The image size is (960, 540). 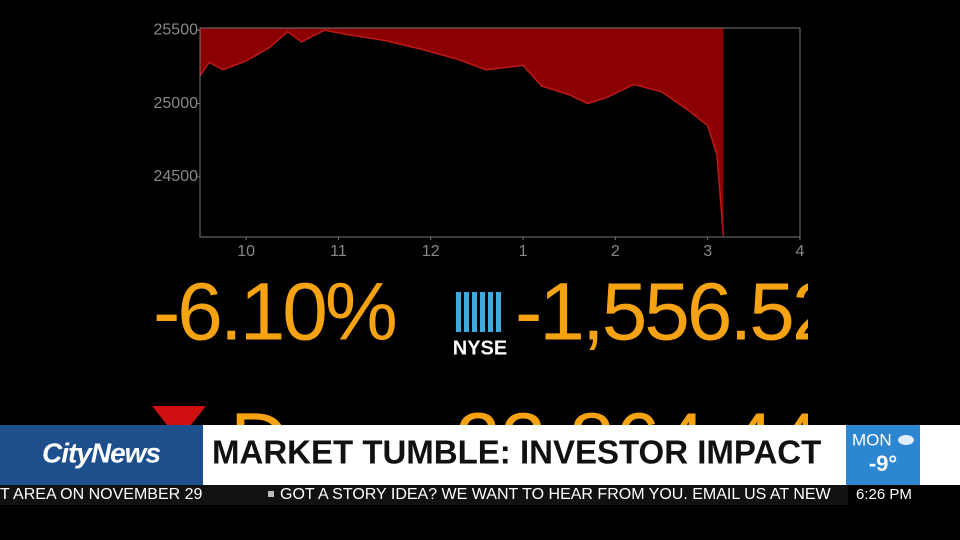 What do you see at coordinates (338, 251) in the screenshot?
I see `x-tick-label: 11` at bounding box center [338, 251].